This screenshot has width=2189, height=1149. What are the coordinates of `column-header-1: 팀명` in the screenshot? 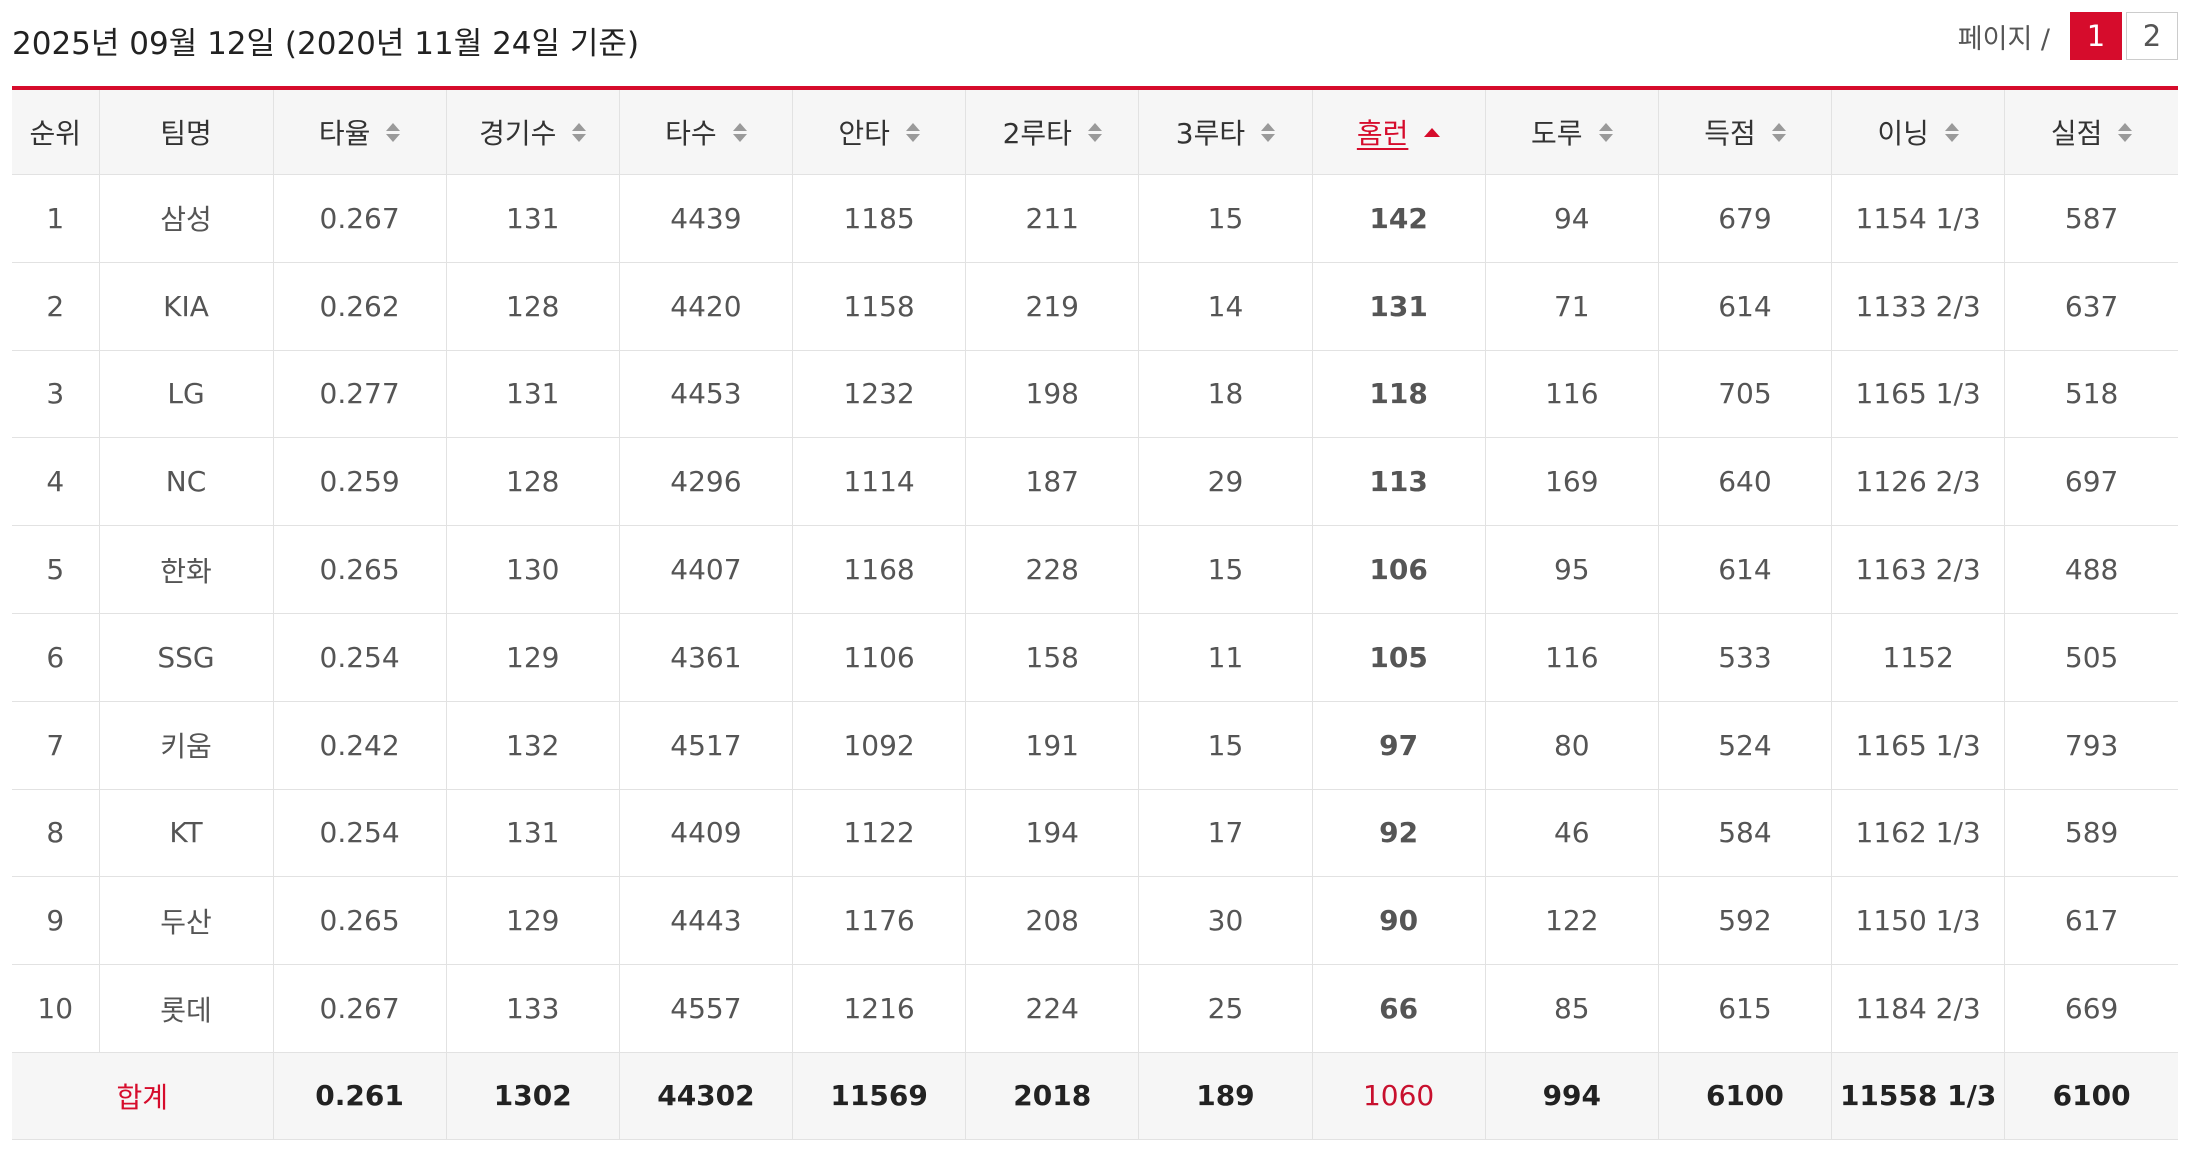 It's located at (186, 131).